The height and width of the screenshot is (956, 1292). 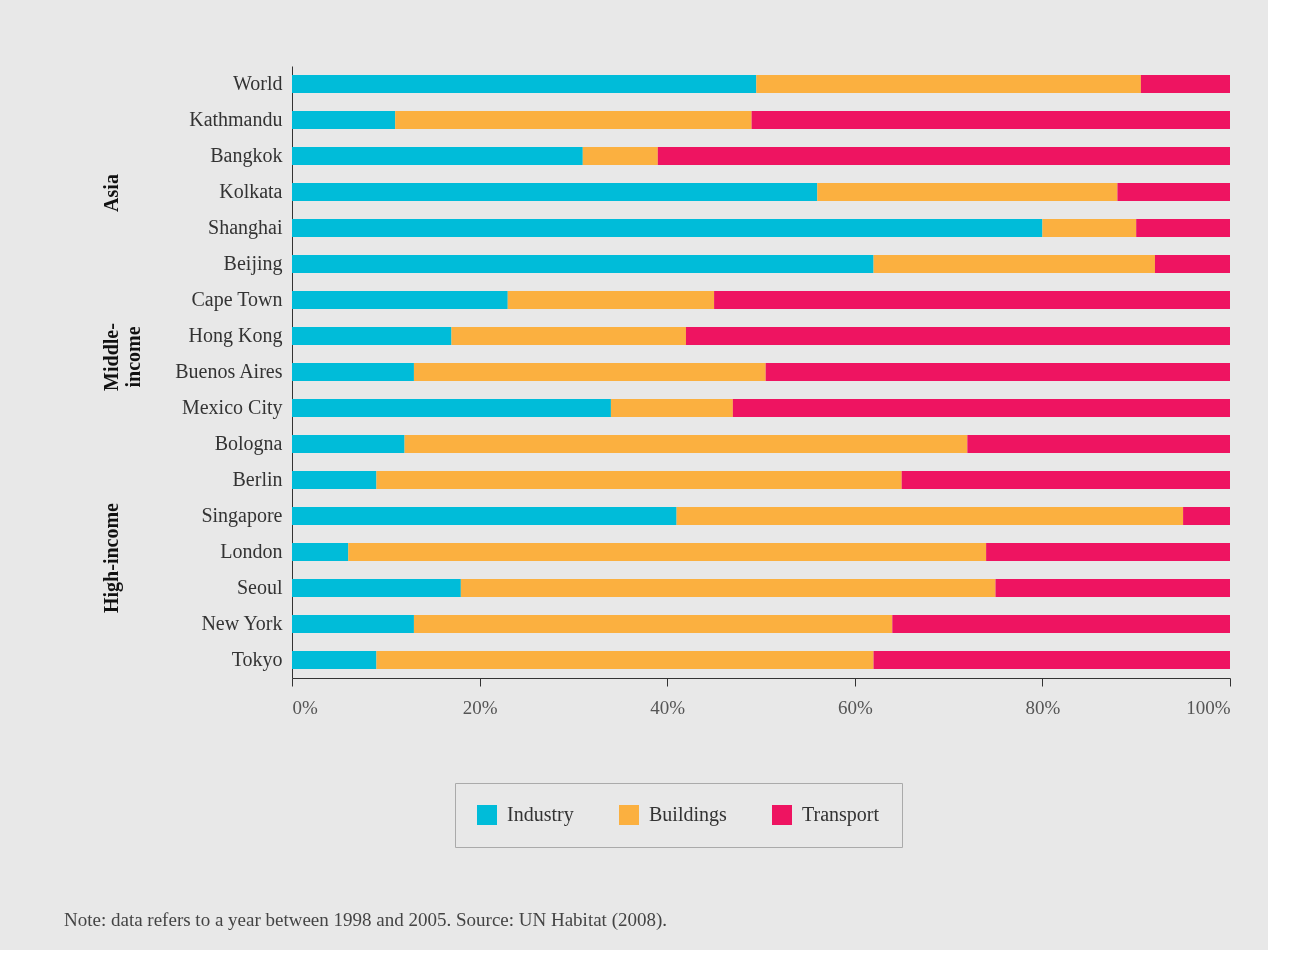 What do you see at coordinates (245, 227) in the screenshot?
I see `y-tick-label: Shanghai` at bounding box center [245, 227].